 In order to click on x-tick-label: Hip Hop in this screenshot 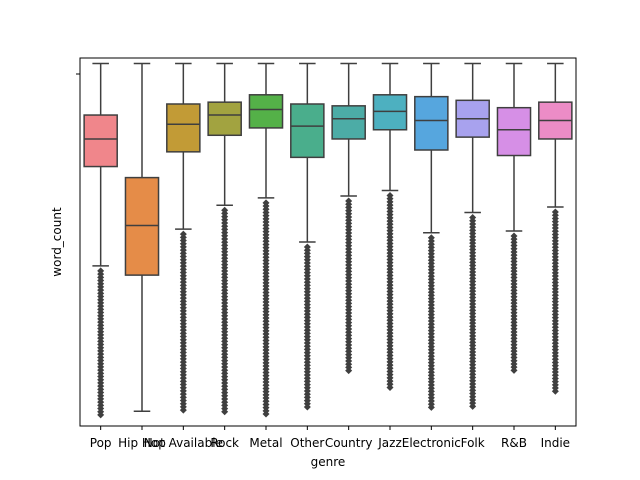, I will do `click(142, 443)`.